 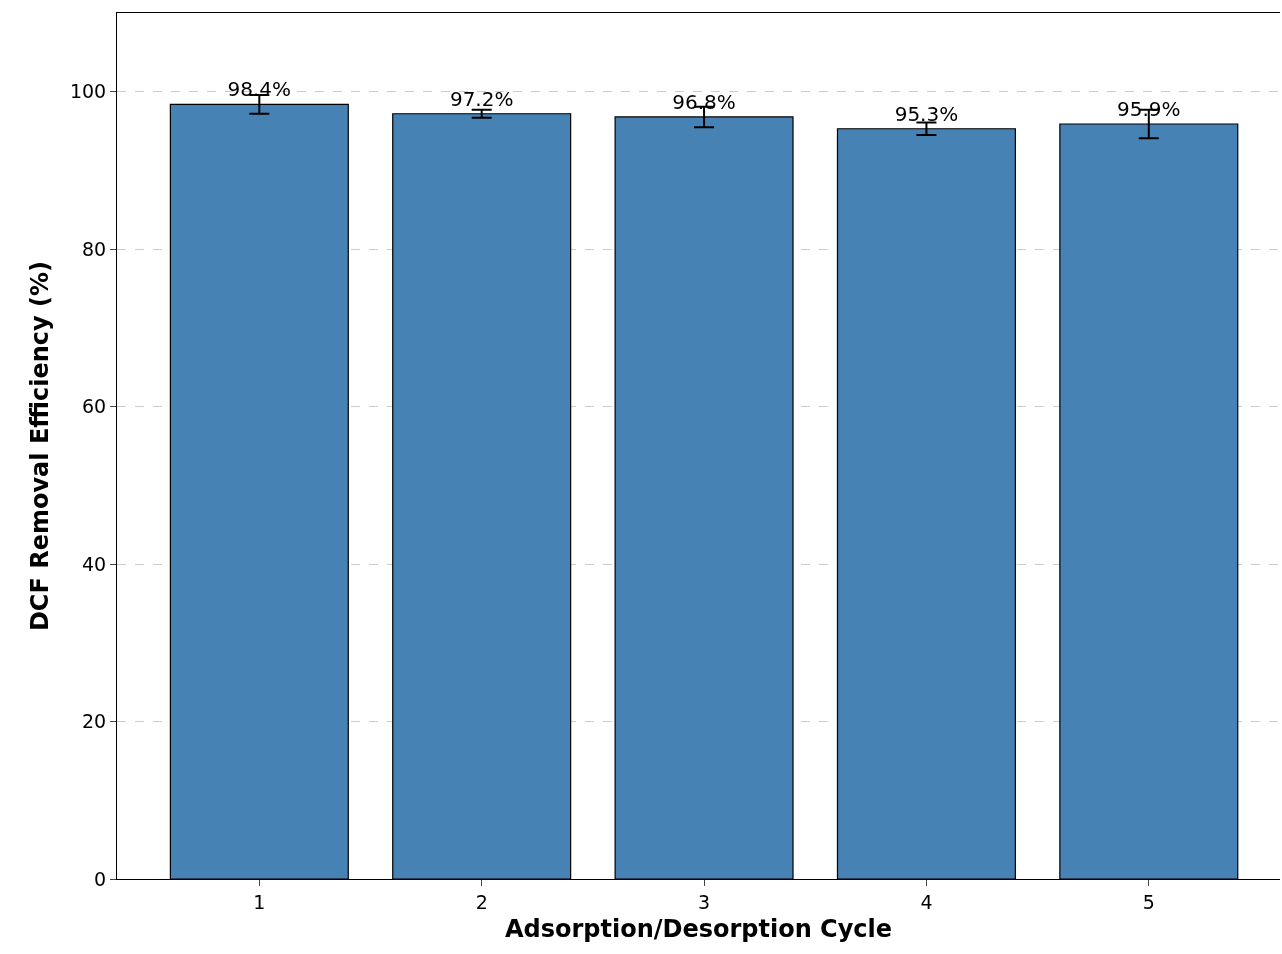 What do you see at coordinates (1149, 109) in the screenshot?
I see `data-label: 95.9%` at bounding box center [1149, 109].